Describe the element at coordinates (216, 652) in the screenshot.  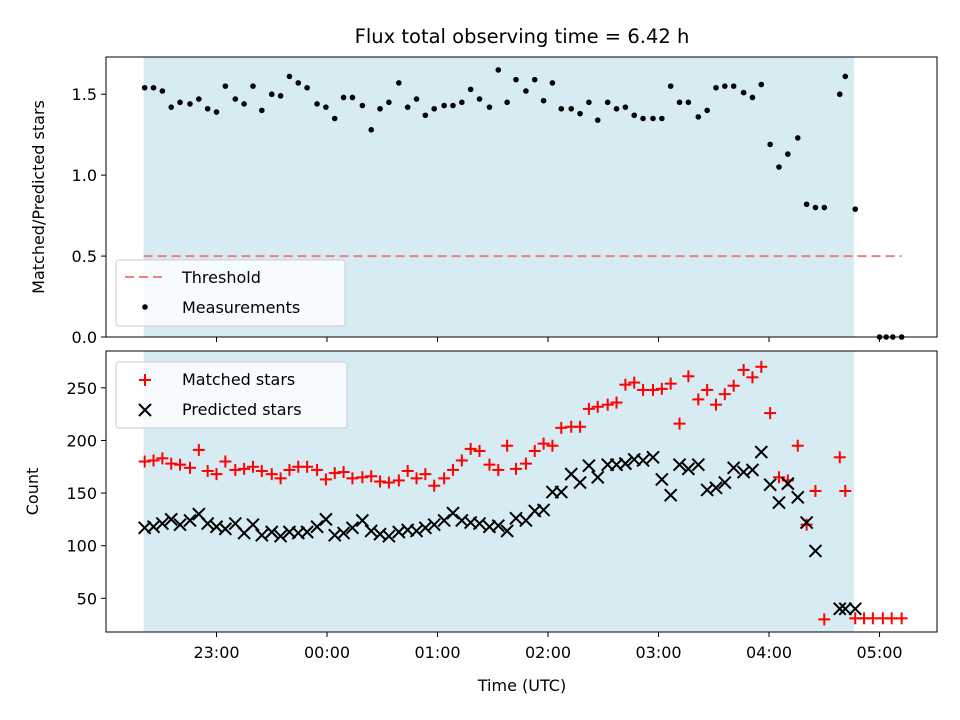
I see `x-tick-label: 23:00` at that location.